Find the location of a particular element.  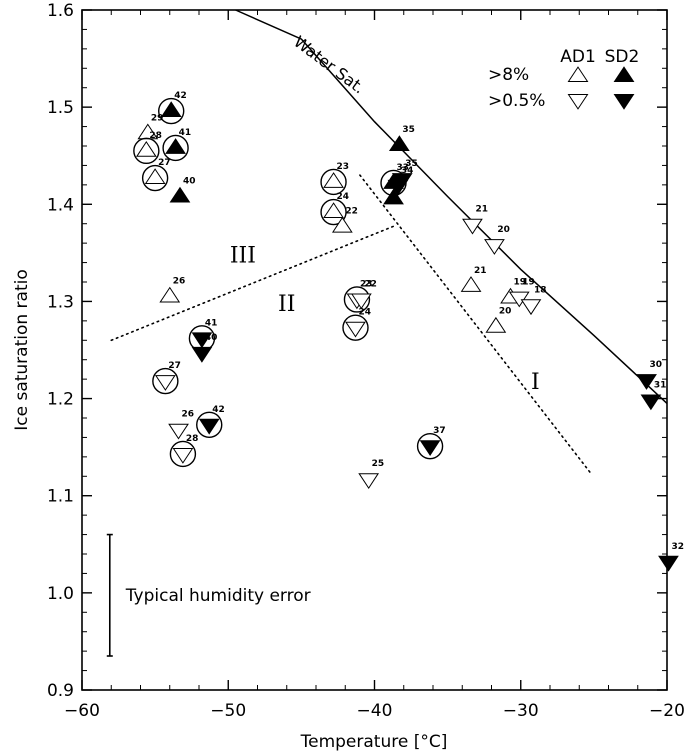

region-label: II is located at coordinates (286, 304).